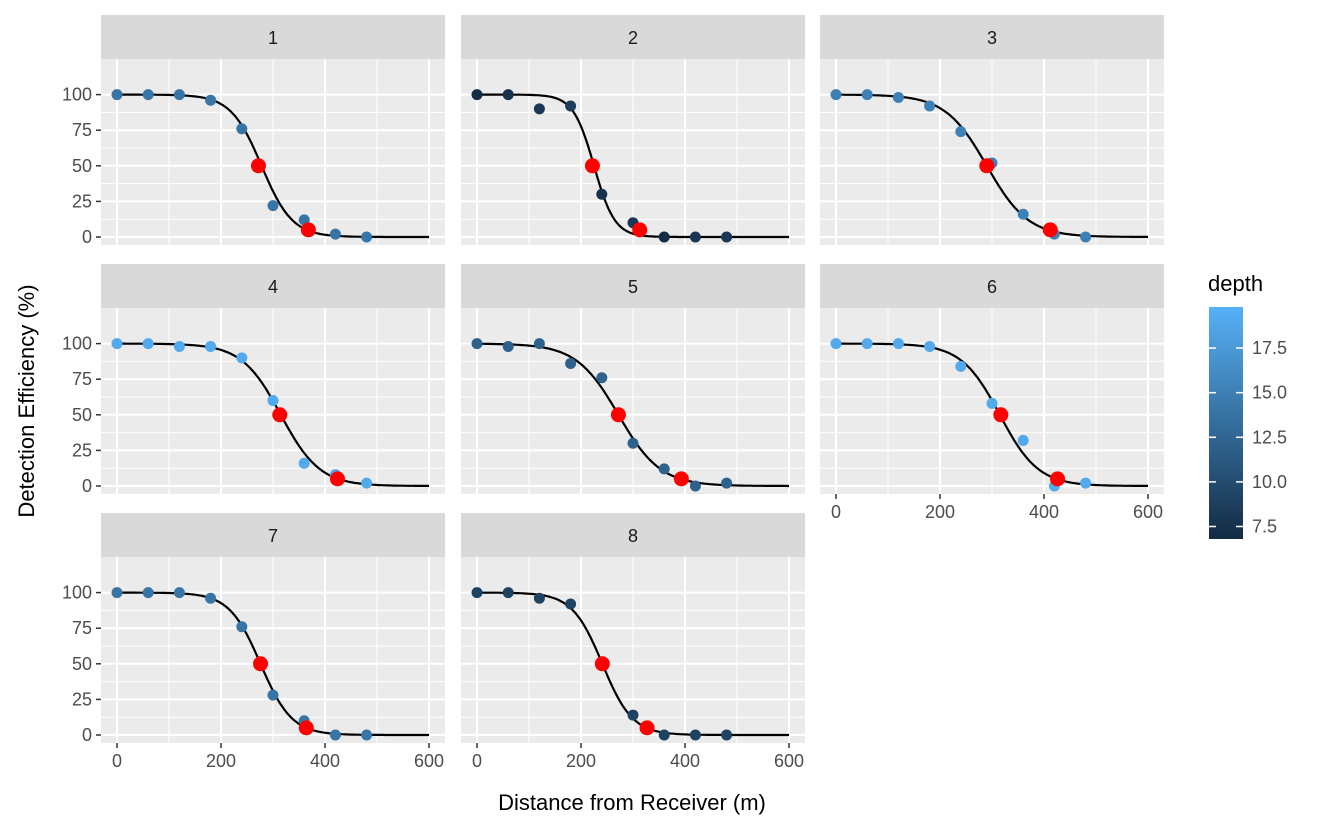  What do you see at coordinates (633, 379) in the screenshot?
I see `facet-panel-5: 5` at bounding box center [633, 379].